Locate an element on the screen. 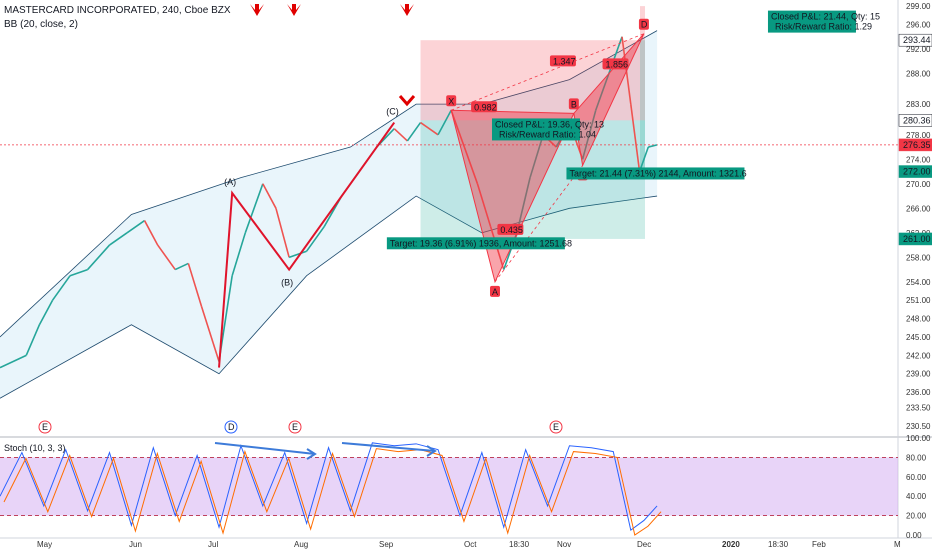 The width and height of the screenshot is (932, 550). time-tick-label: Aug is located at coordinates (301, 544).